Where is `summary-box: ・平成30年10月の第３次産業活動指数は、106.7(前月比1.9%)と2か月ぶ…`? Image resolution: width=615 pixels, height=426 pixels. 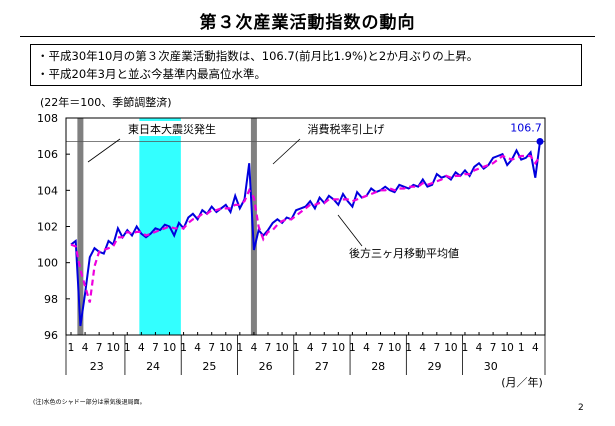 summary-box: ・平成30年10月の第３次産業活動指数は、106.7(前月比1.9%)と2か月ぶ… is located at coordinates (306, 65).